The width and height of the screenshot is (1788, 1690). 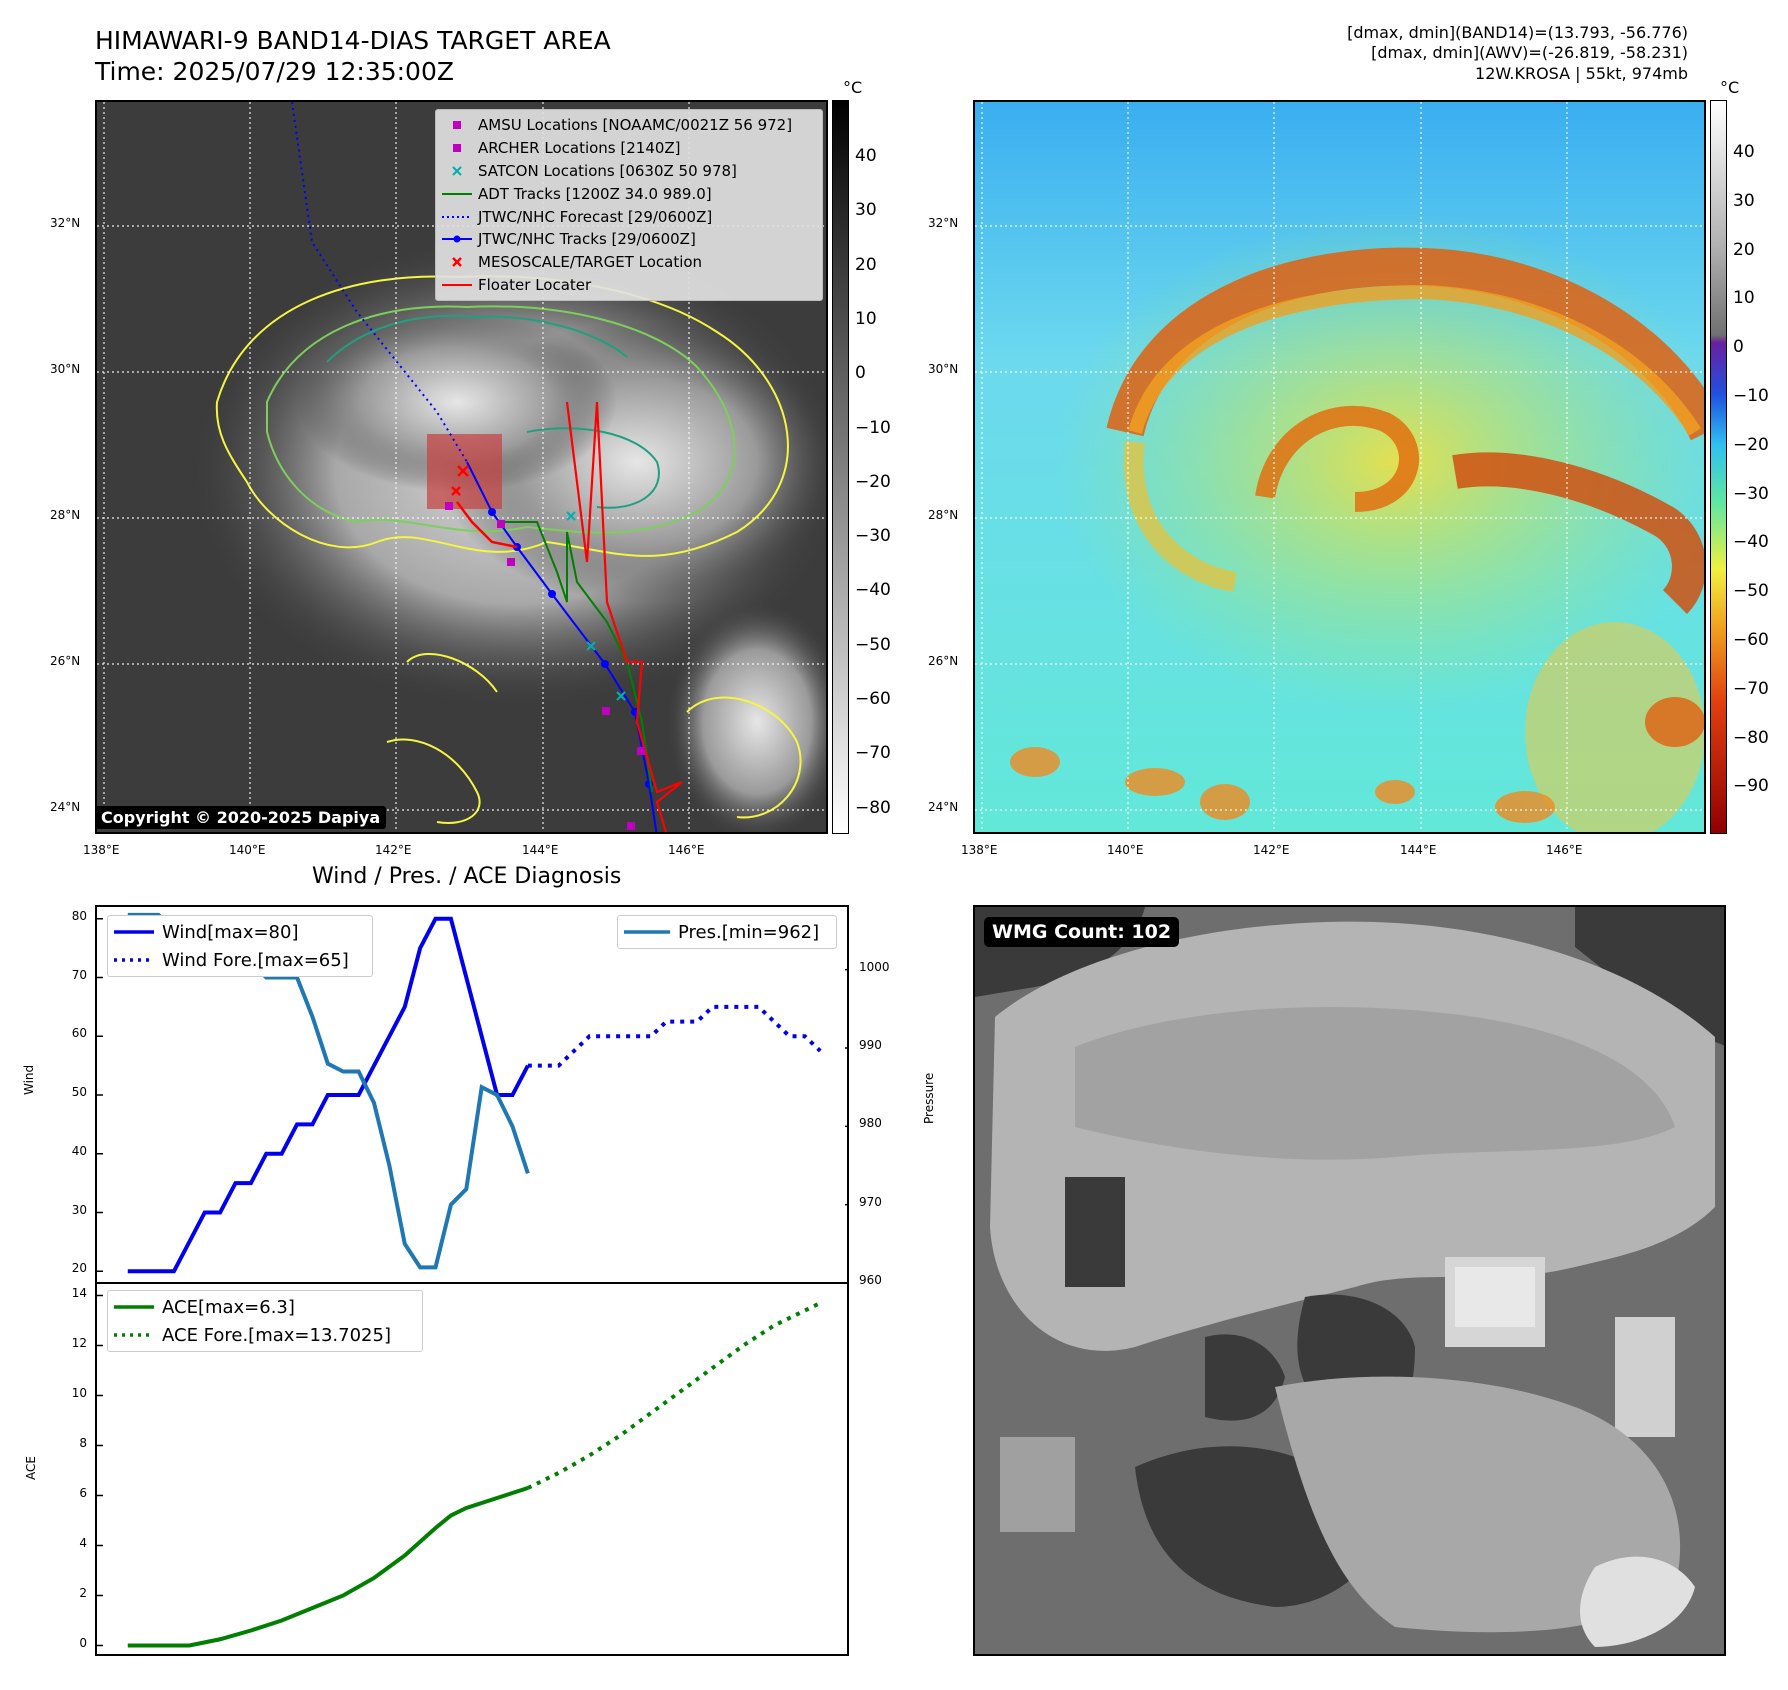 I want to click on colorbar-tick: −50, so click(x=1751, y=591).